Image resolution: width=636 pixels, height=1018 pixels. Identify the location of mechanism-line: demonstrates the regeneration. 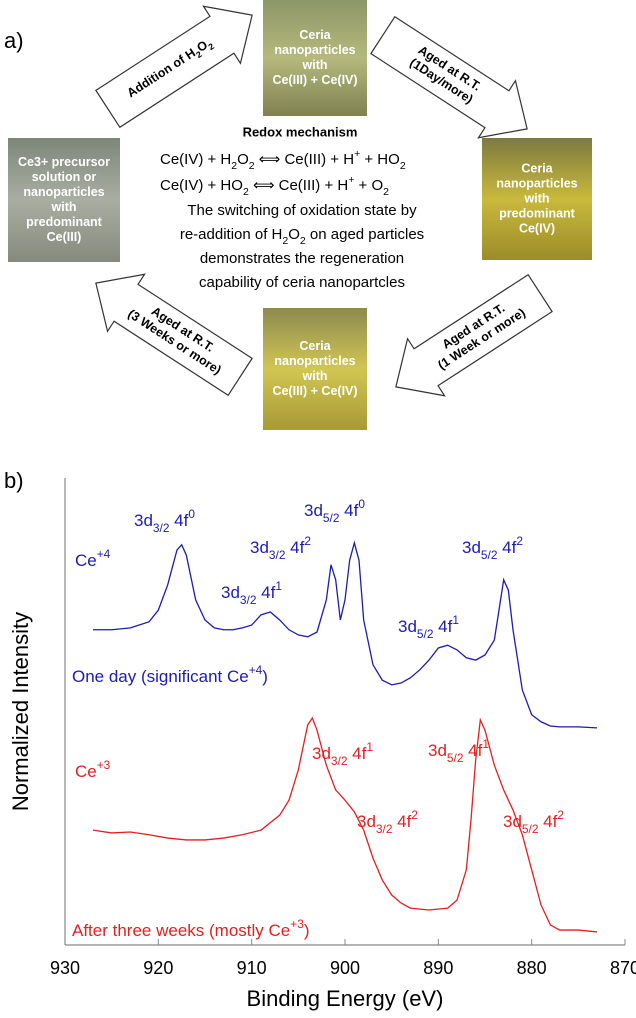
(302, 258).